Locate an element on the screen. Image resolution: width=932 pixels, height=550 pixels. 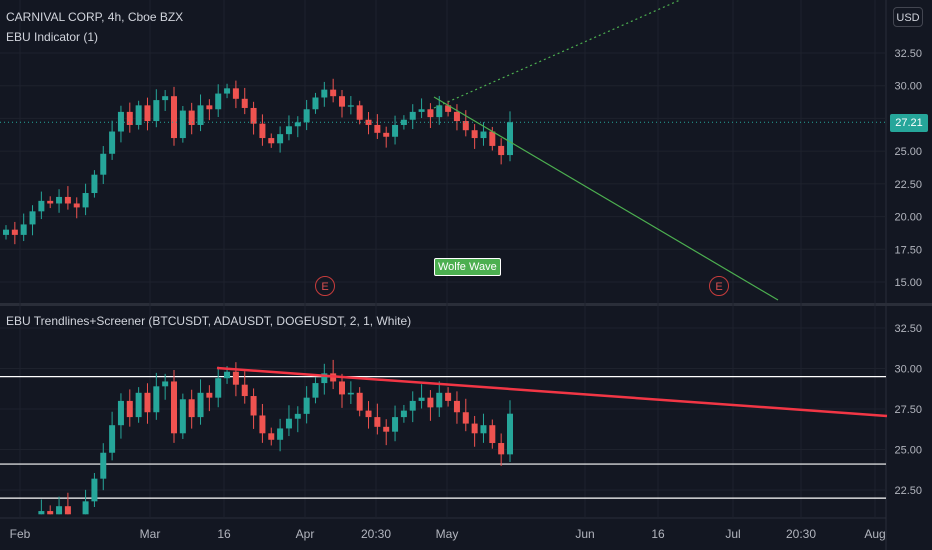
y-tick-label: 17.50 is located at coordinates (908, 250).